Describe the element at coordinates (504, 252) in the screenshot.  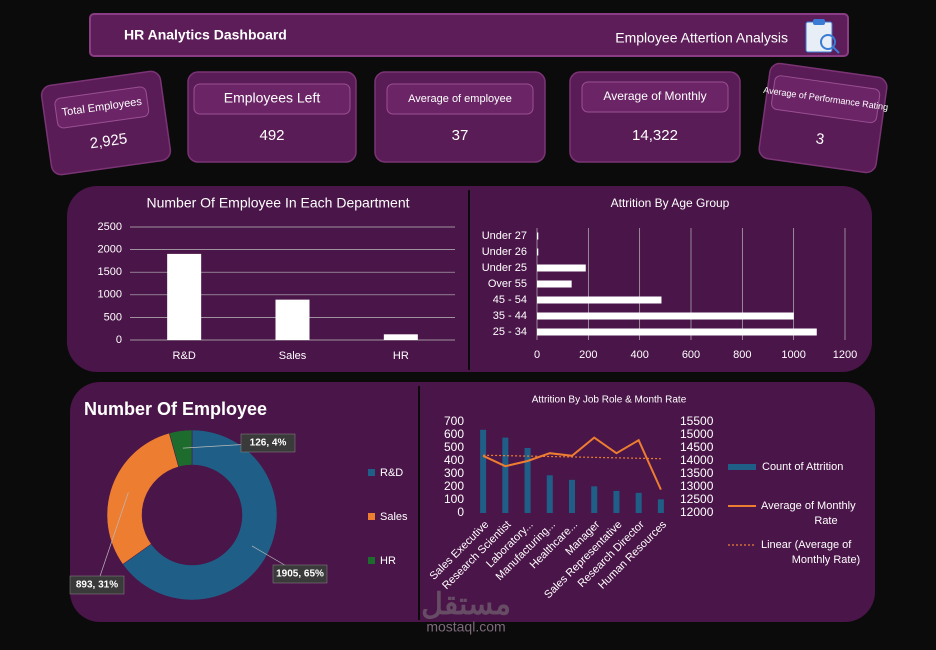
I see `y-tick-label: Under 26` at that location.